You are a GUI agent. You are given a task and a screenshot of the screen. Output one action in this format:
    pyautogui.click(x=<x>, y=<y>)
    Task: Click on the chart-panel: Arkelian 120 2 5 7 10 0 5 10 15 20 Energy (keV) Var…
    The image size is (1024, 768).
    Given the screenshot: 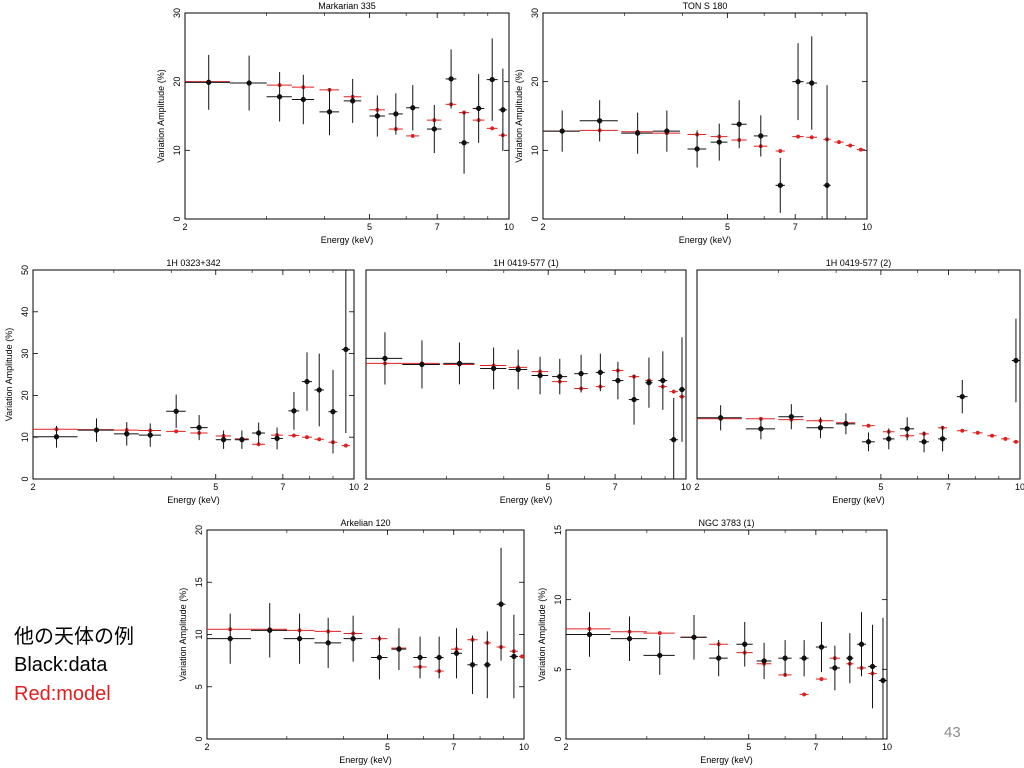 What is the action you would take?
    pyautogui.click(x=353, y=641)
    